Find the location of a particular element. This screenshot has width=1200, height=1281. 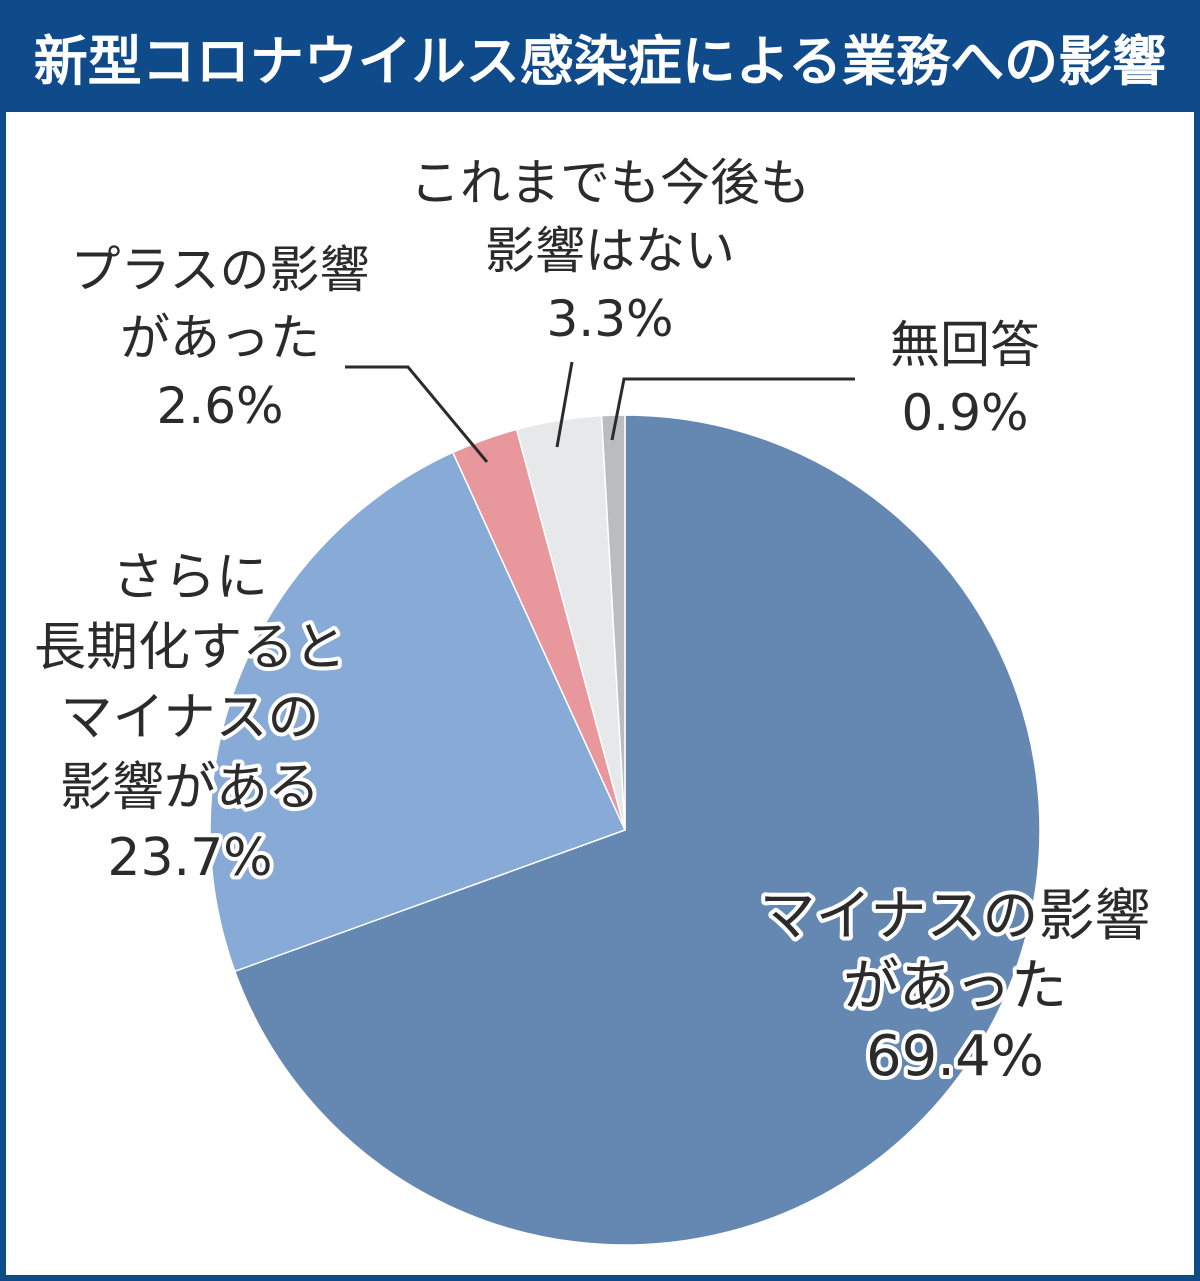

leader-plus-impact is located at coordinates (417, 414).